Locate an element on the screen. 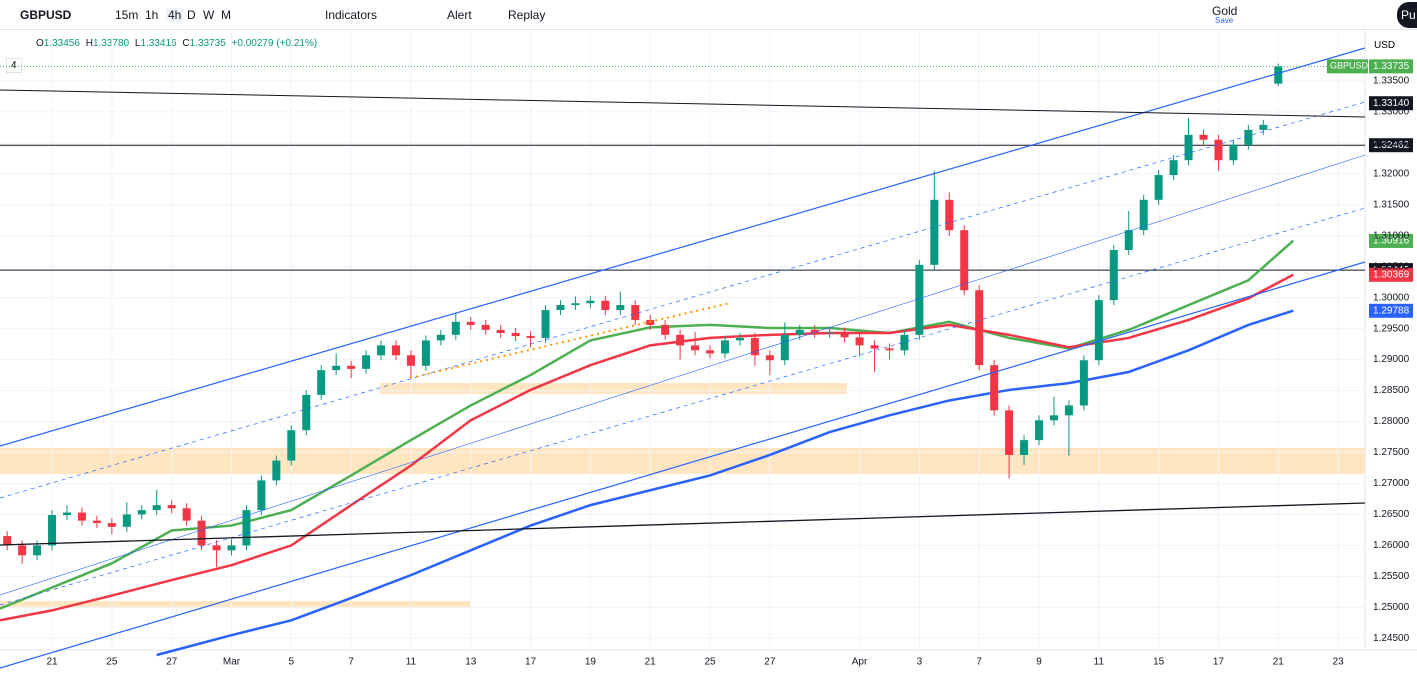 Image resolution: width=1417 pixels, height=674 pixels. price-label: 1.33735 is located at coordinates (1391, 66).